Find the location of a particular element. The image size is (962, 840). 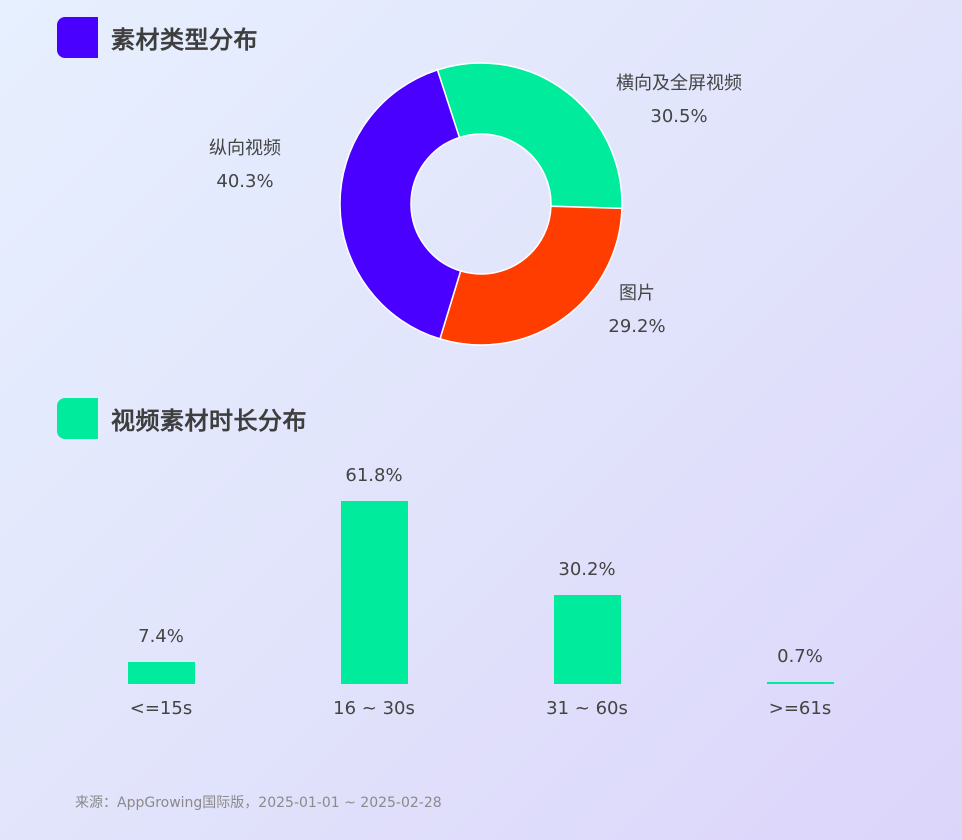

bar-category-label: 31 ~ 60s is located at coordinates (587, 708).